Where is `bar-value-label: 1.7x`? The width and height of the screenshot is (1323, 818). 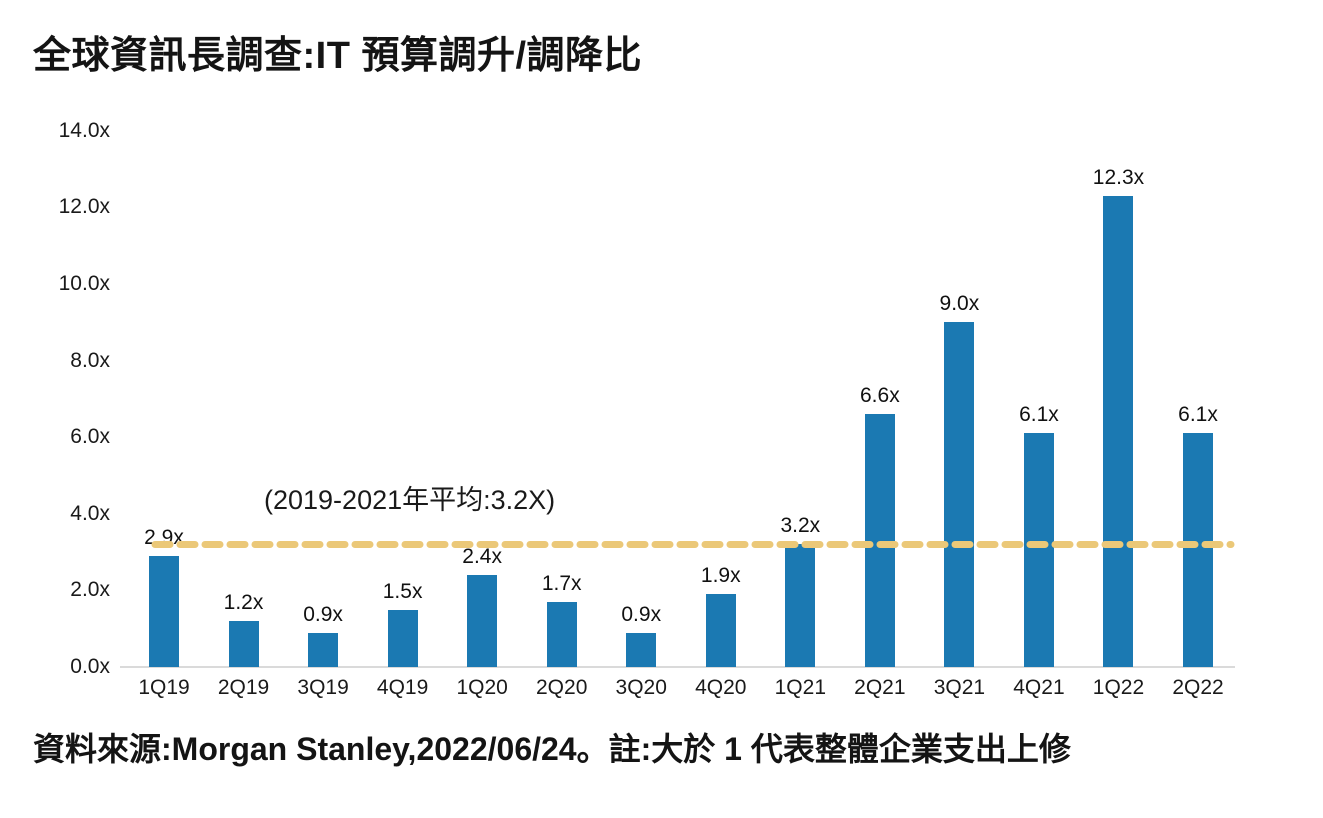
bar-value-label: 1.7x is located at coordinates (561, 583).